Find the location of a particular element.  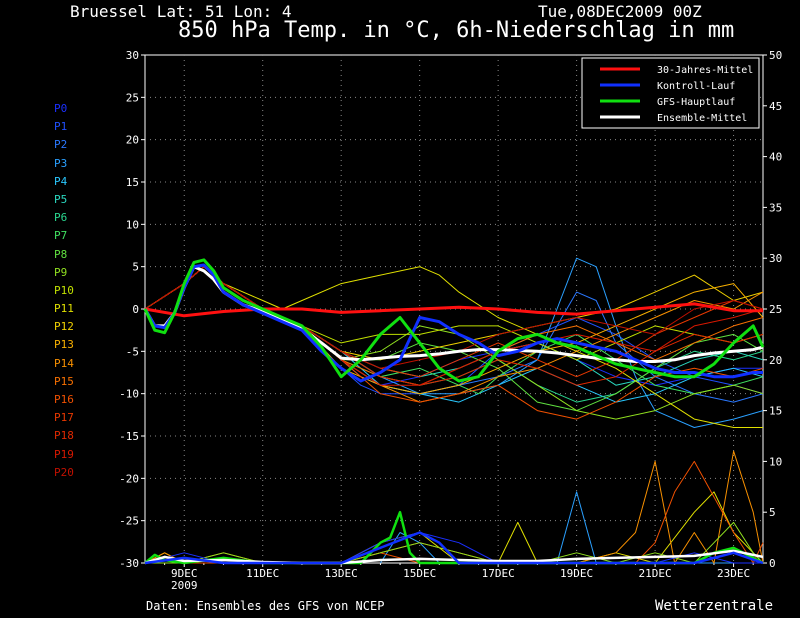

legend-label: Ensemble-Mittel is located at coordinates (702, 118).